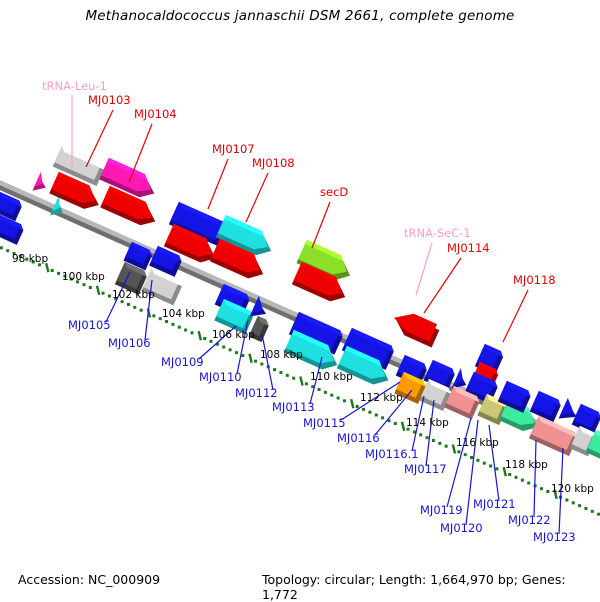 The height and width of the screenshot is (602, 600). Describe the element at coordinates (41, 183) in the screenshot. I see `trna-pink-arrow` at that location.